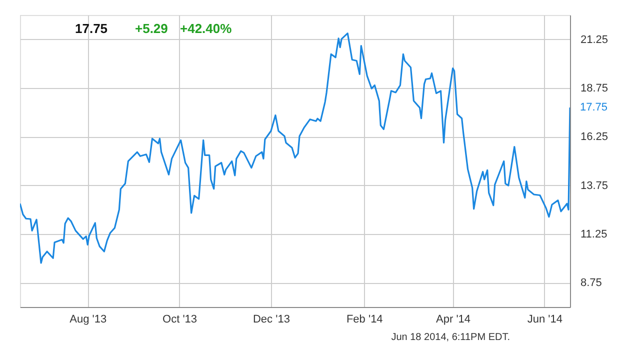 This screenshot has height=362, width=635. What do you see at coordinates (271, 320) in the screenshot?
I see `x-tick-label: Dec '13` at bounding box center [271, 320].